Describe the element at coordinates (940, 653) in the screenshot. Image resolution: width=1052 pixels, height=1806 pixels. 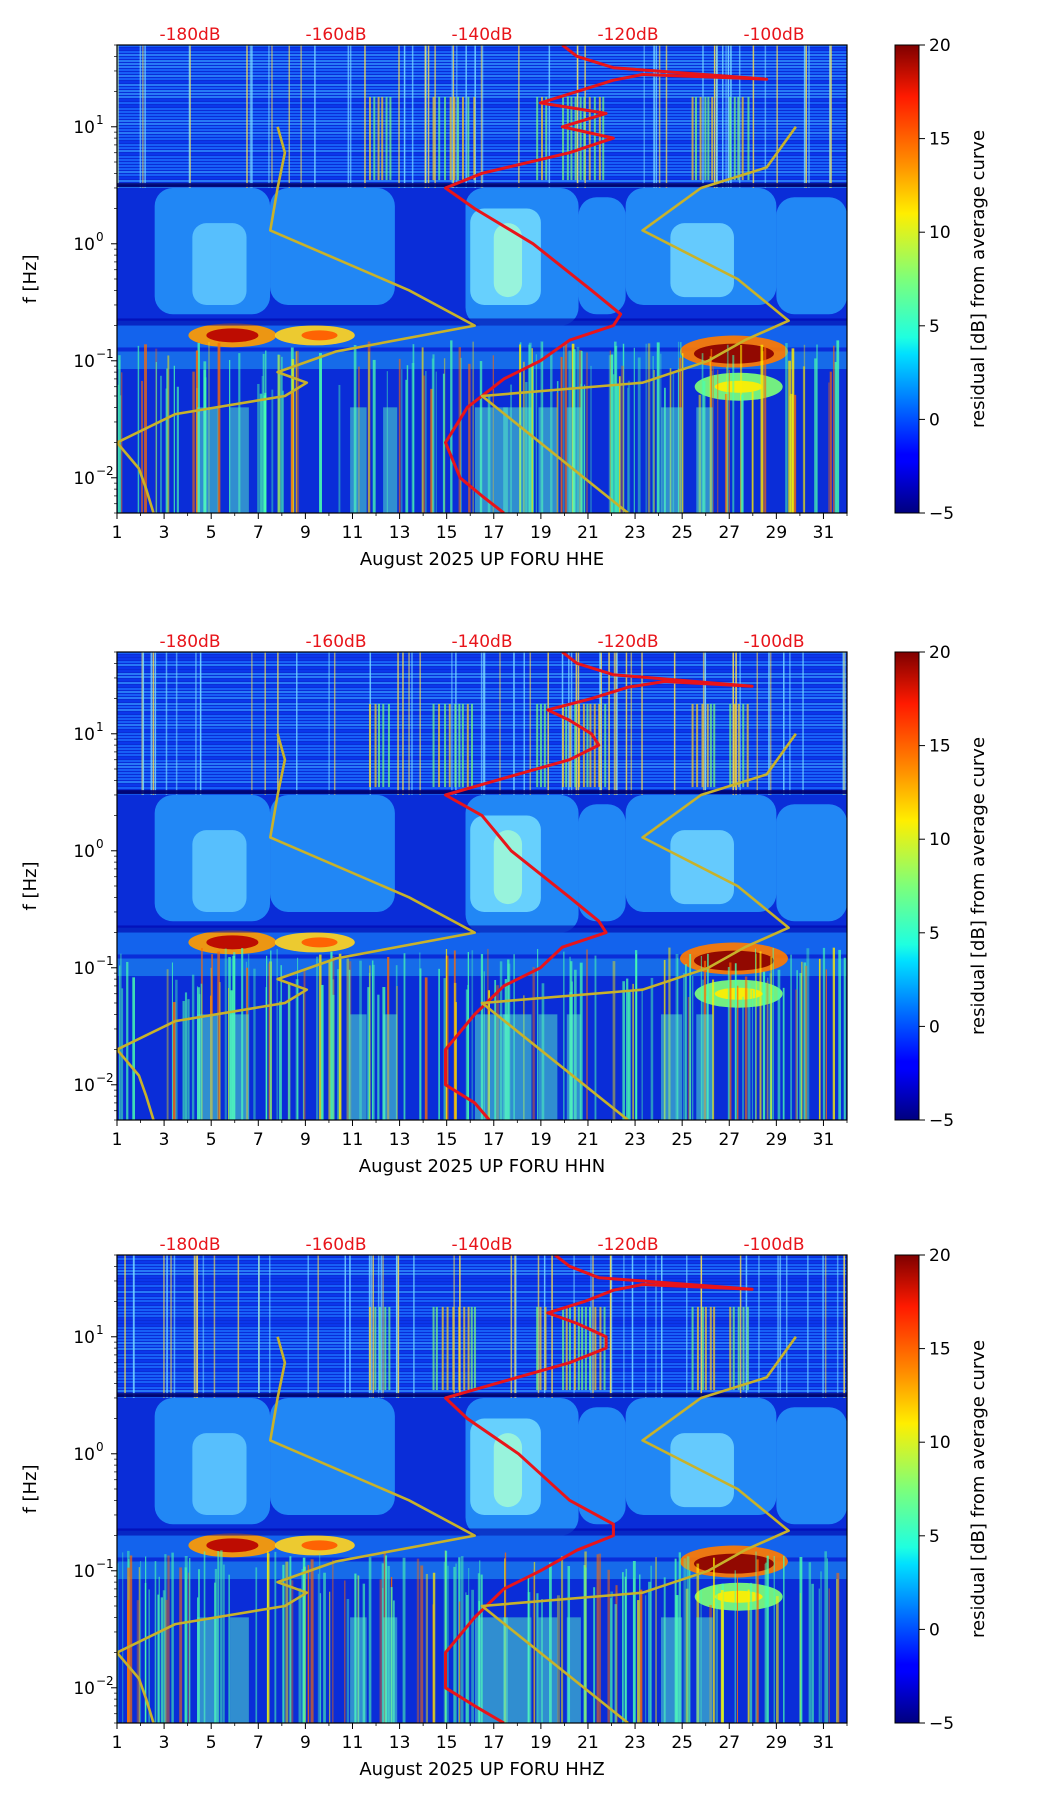
I see `colorbar-tick-label: 20` at that location.